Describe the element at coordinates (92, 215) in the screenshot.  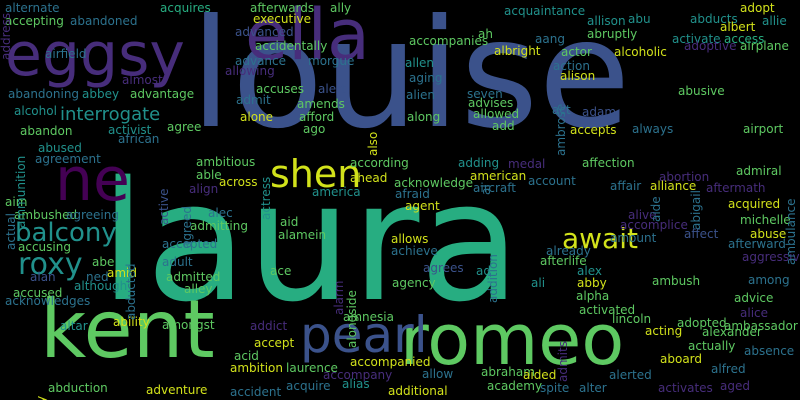
I see `cloud-word-agreeing: agreeing` at that location.